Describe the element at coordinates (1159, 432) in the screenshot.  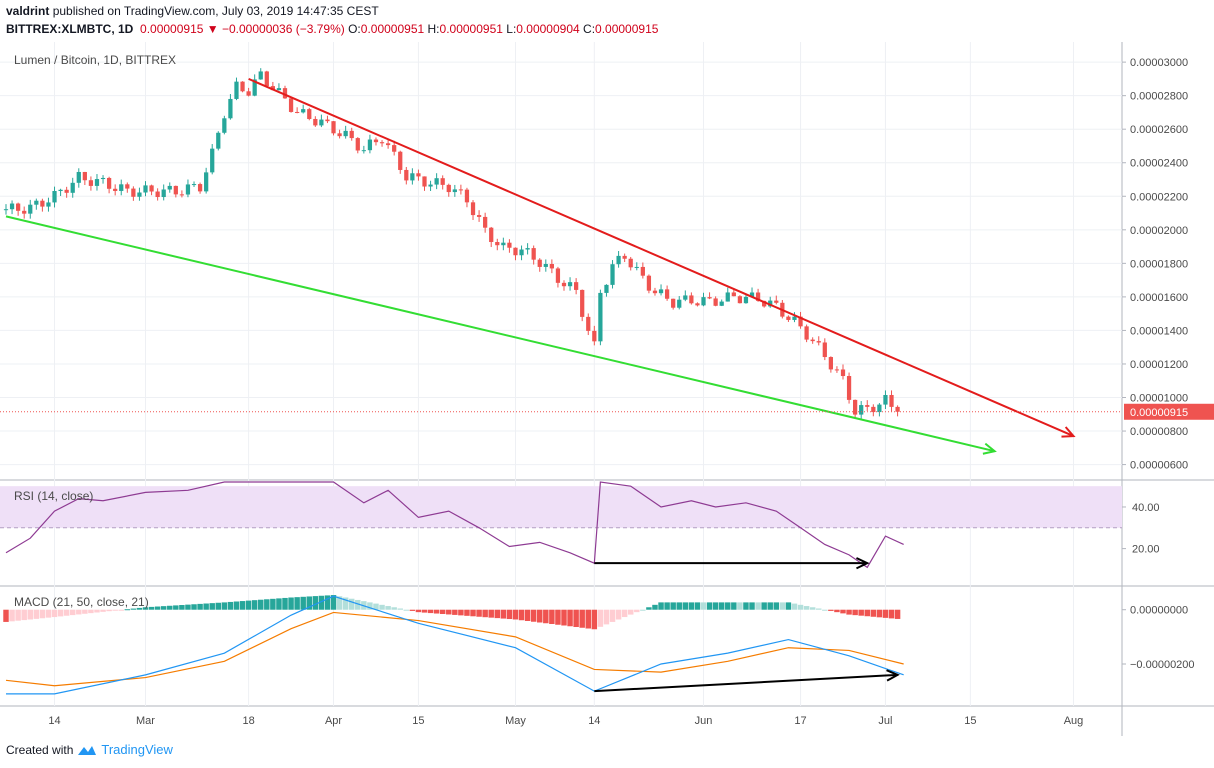
I see `y-tick-label: 0.00000800` at that location.